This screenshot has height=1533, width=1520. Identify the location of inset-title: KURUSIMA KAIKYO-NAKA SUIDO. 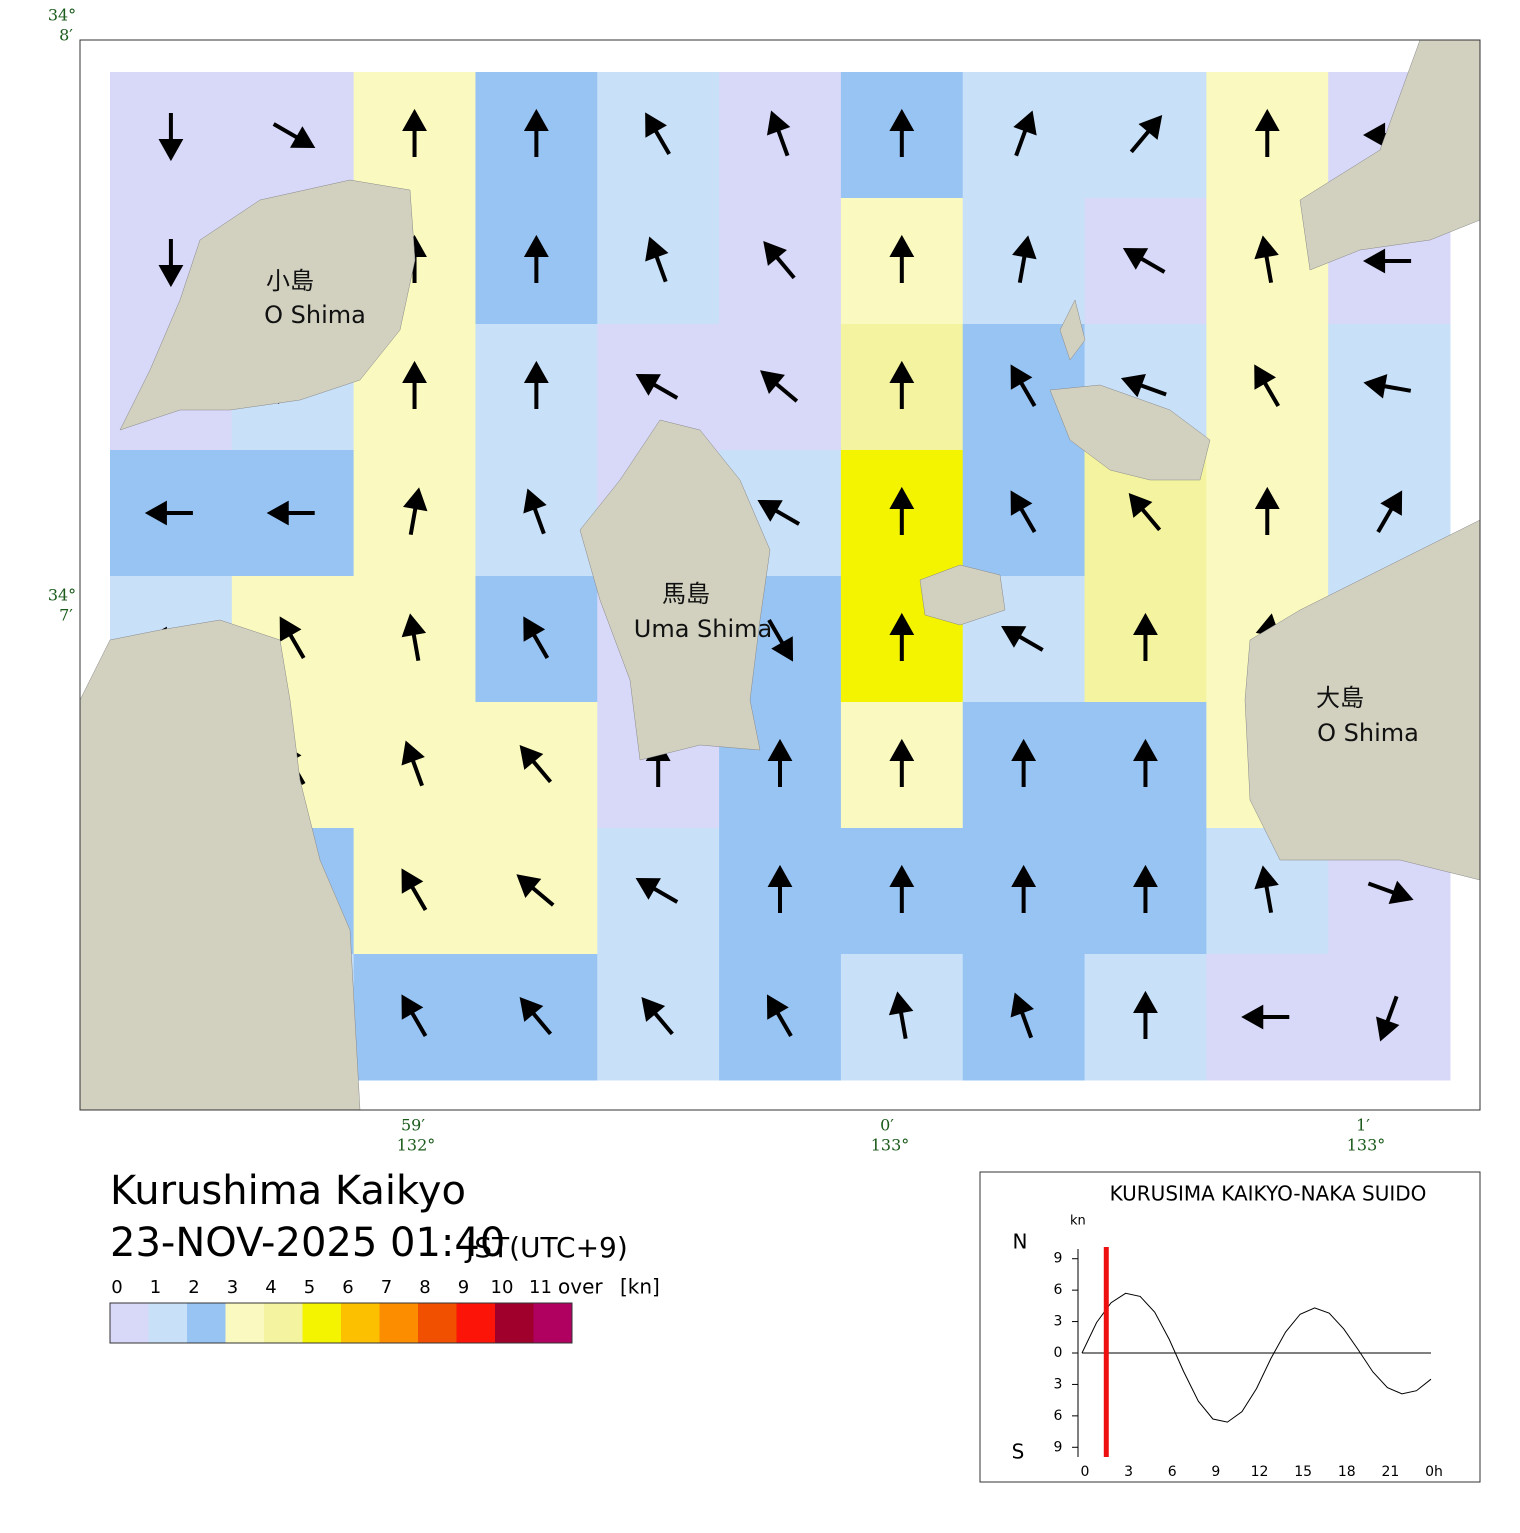
(1268, 1194).